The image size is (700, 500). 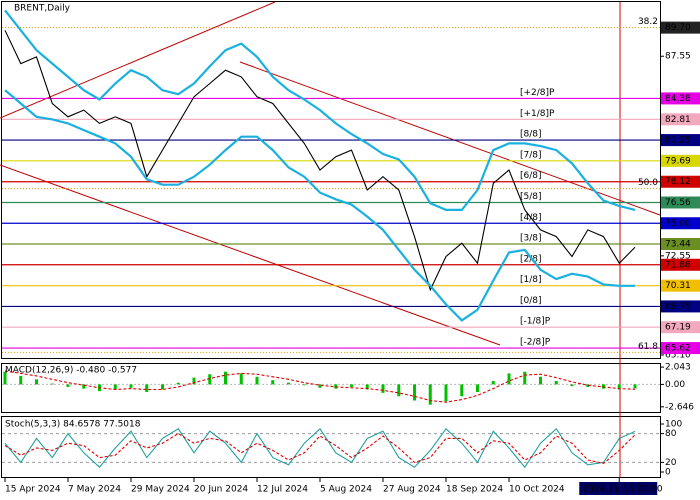 What do you see at coordinates (221, 490) in the screenshot?
I see `x-tick-label: 20 Jun 2024` at bounding box center [221, 490].